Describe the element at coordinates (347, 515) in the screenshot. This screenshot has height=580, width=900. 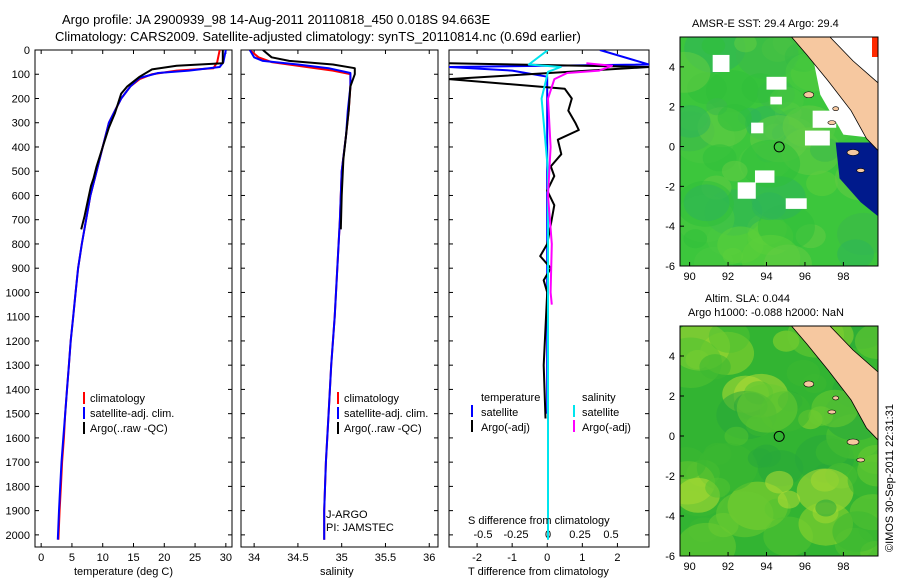
I see `jargo-annotation: J-ARGO` at that location.